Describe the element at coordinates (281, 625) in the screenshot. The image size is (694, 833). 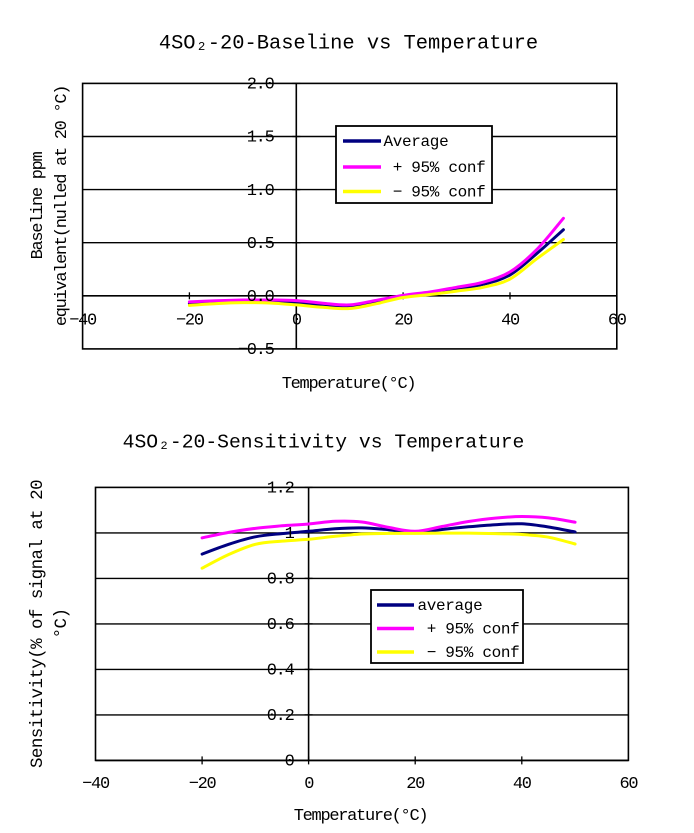
I see `svg-text: 0.6` at that location.